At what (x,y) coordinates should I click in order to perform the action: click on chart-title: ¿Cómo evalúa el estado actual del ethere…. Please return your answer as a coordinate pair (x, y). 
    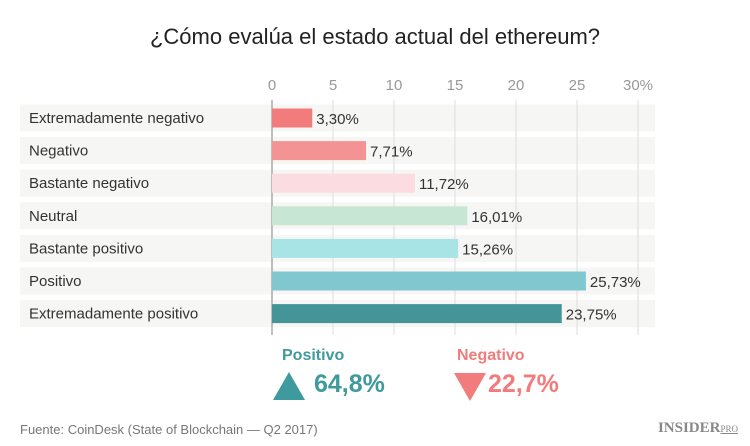
    Looking at the image, I should click on (375, 36).